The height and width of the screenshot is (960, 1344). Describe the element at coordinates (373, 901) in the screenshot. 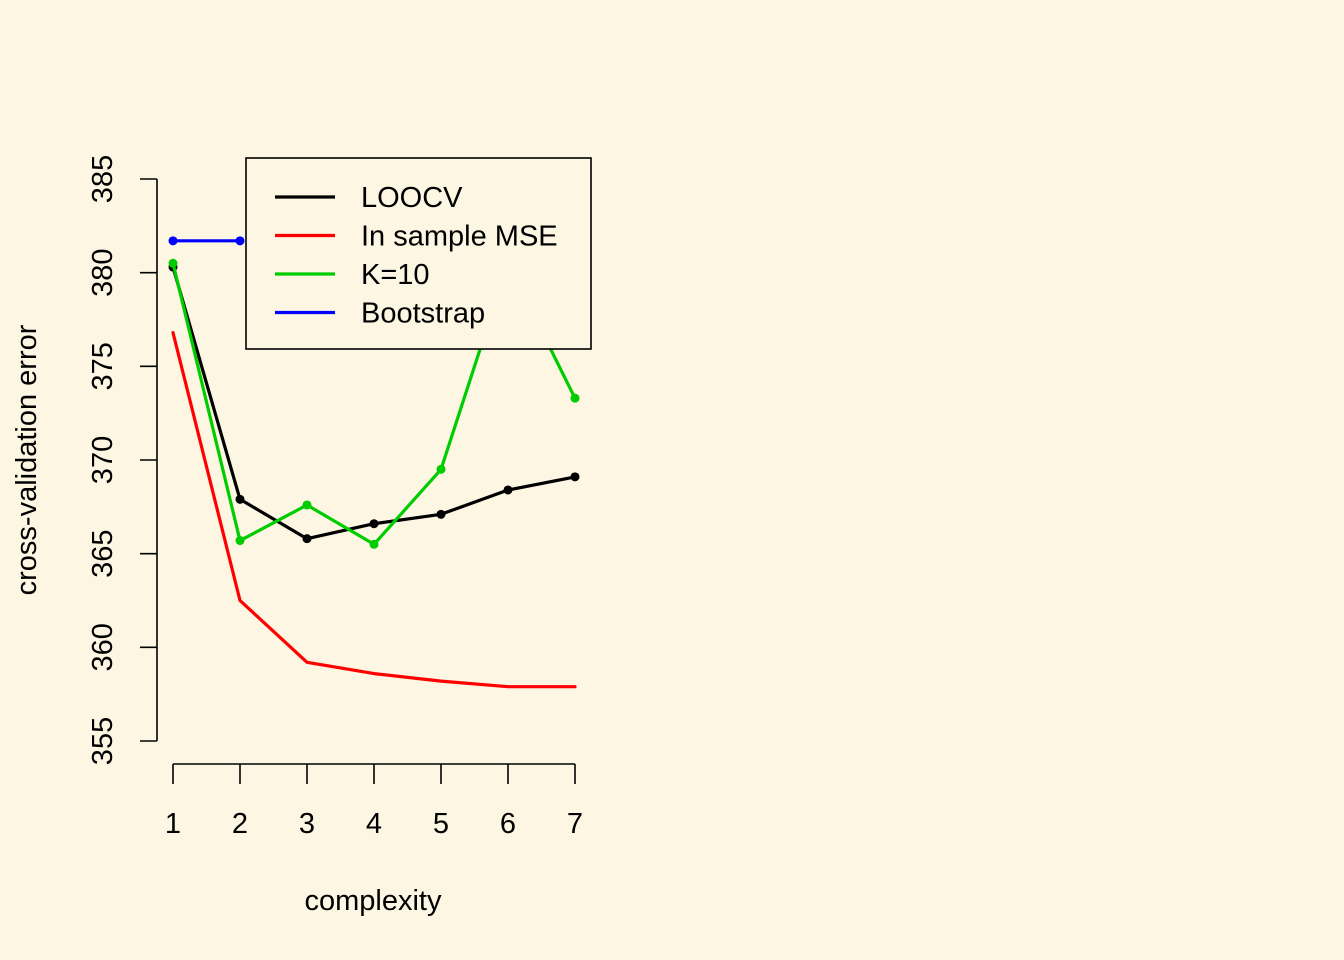

I see `x-axis-title: complexity` at that location.